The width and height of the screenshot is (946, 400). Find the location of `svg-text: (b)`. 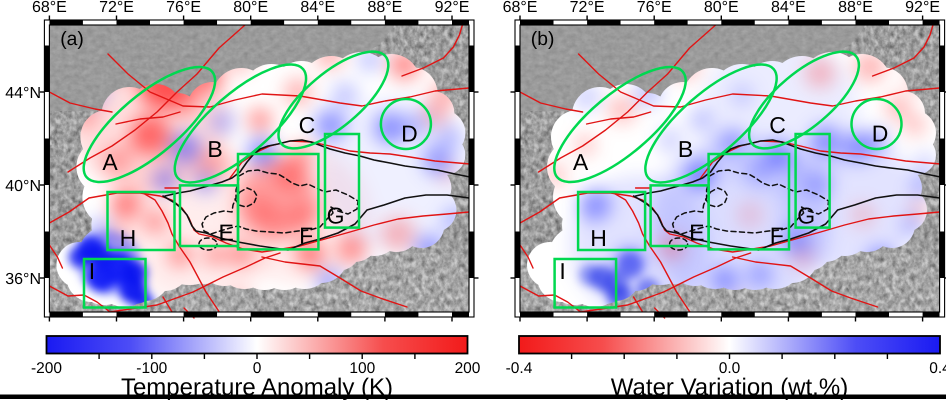

svg-text: (b) is located at coordinates (543, 39).